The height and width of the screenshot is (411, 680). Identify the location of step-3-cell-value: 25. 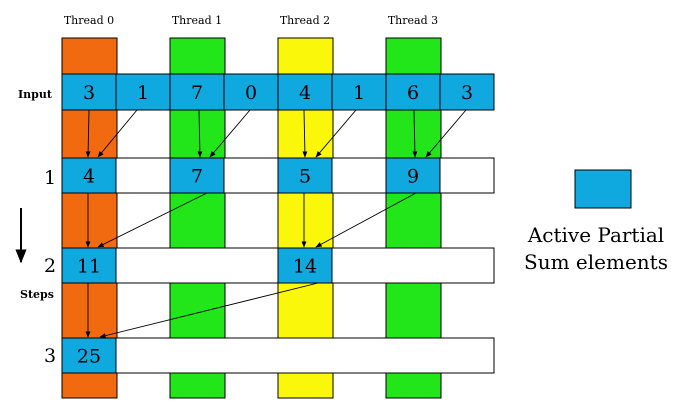
(89, 357).